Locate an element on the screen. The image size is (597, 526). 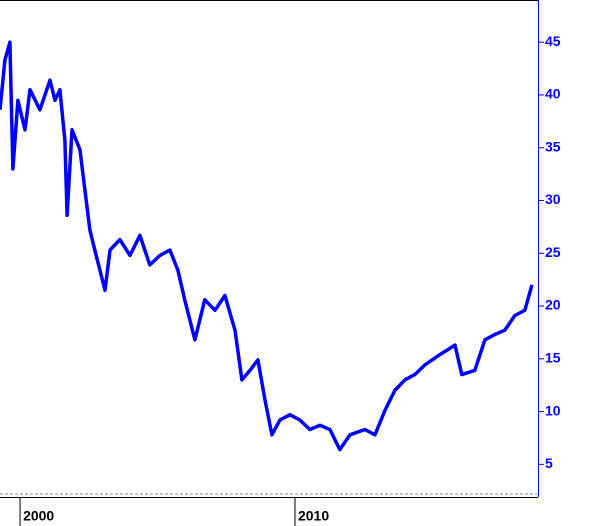
y-tick-label: 25 is located at coordinates (553, 252).